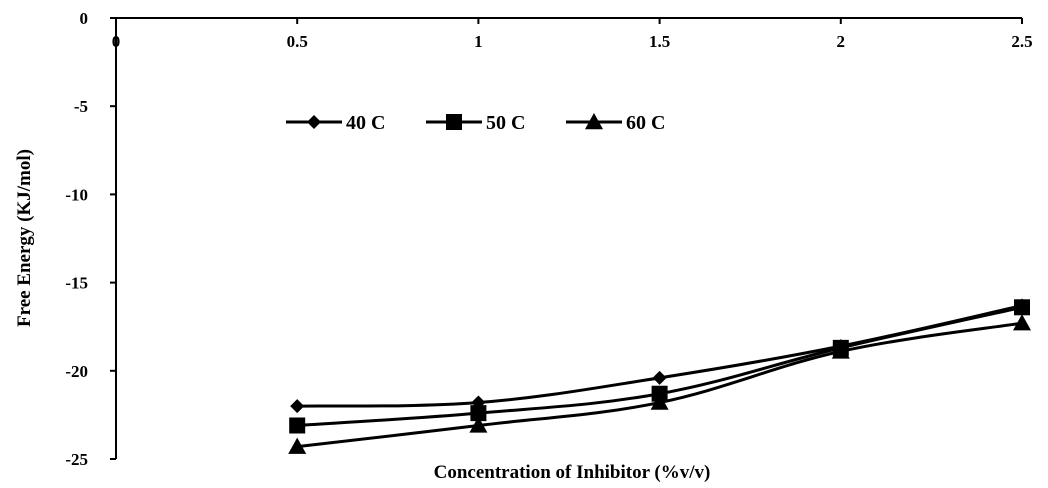 The width and height of the screenshot is (1048, 488). Describe the element at coordinates (454, 122) in the screenshot. I see `legend-marker-square` at that location.